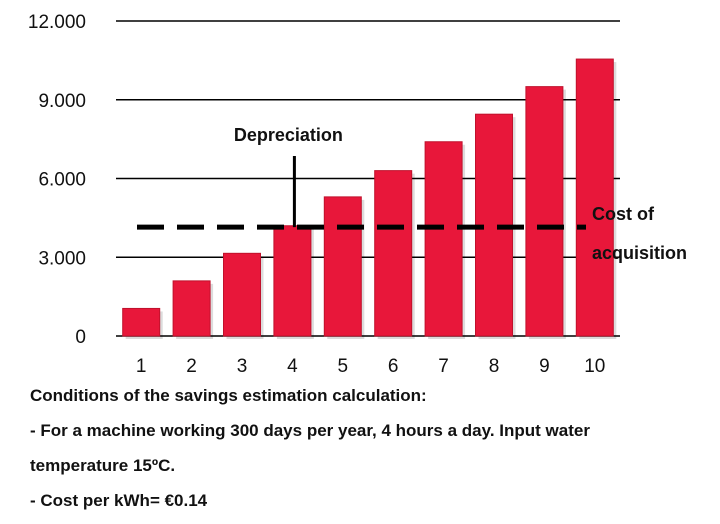  What do you see at coordinates (370, 366) in the screenshot?
I see `x-tick-labels: 1 2 3 4 5 6 7 8 9 10` at bounding box center [370, 366].